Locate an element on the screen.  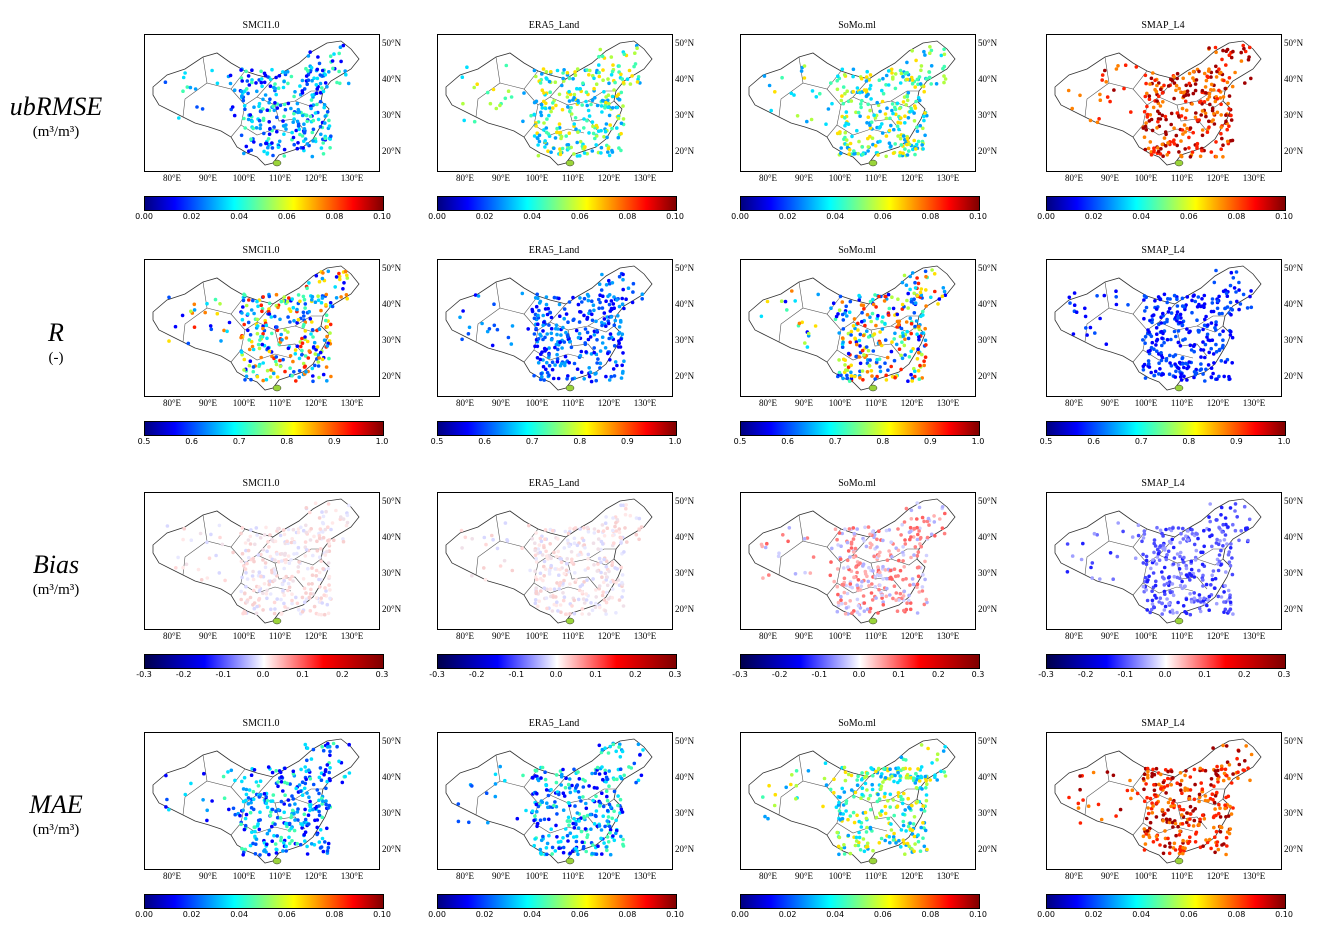
lon-label: 110°E is located at coordinates (573, 636).